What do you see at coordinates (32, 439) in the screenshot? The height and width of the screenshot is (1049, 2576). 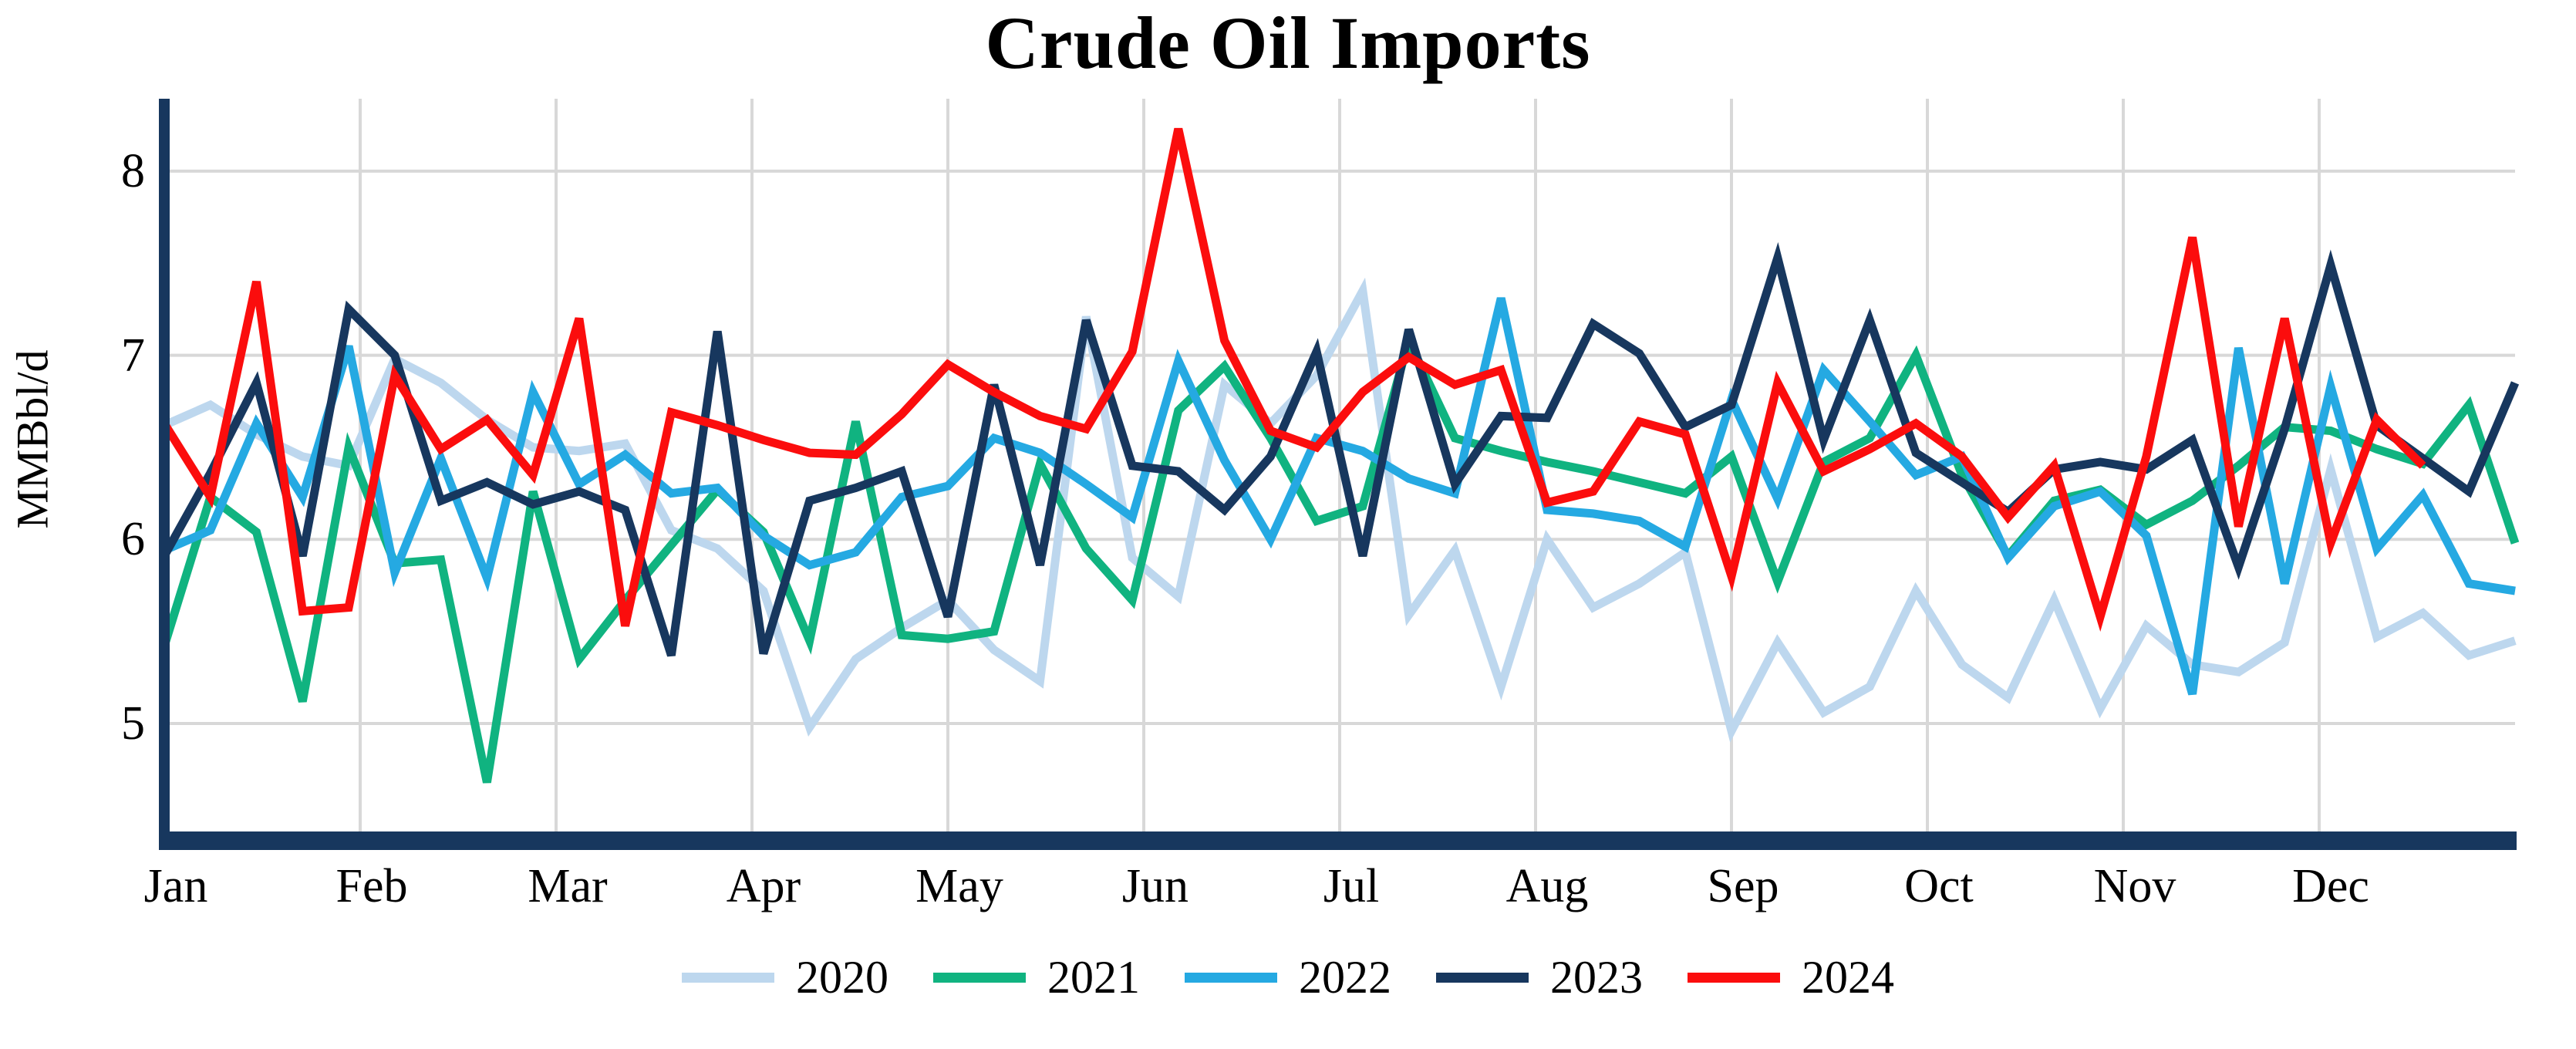 I see `y-axis-label: MMBbl/d` at bounding box center [32, 439].